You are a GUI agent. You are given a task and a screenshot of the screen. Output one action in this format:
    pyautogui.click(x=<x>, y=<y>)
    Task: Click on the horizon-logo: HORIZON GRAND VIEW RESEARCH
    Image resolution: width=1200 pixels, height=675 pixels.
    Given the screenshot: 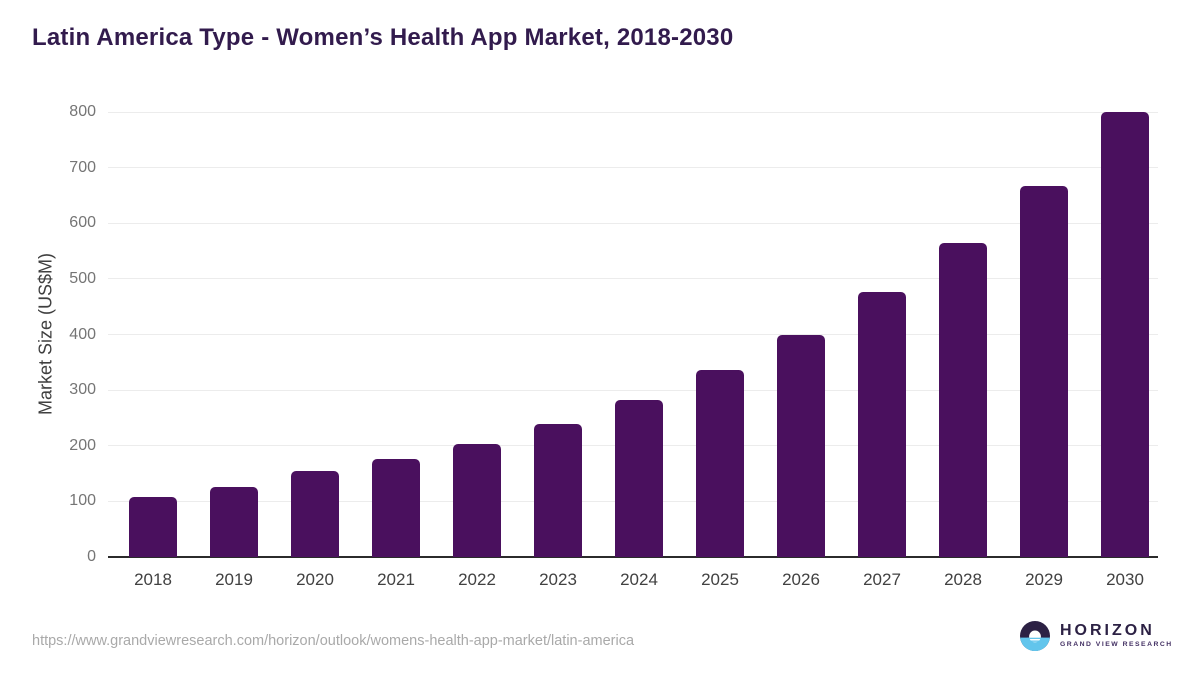 What is the action you would take?
    pyautogui.click(x=1096, y=636)
    